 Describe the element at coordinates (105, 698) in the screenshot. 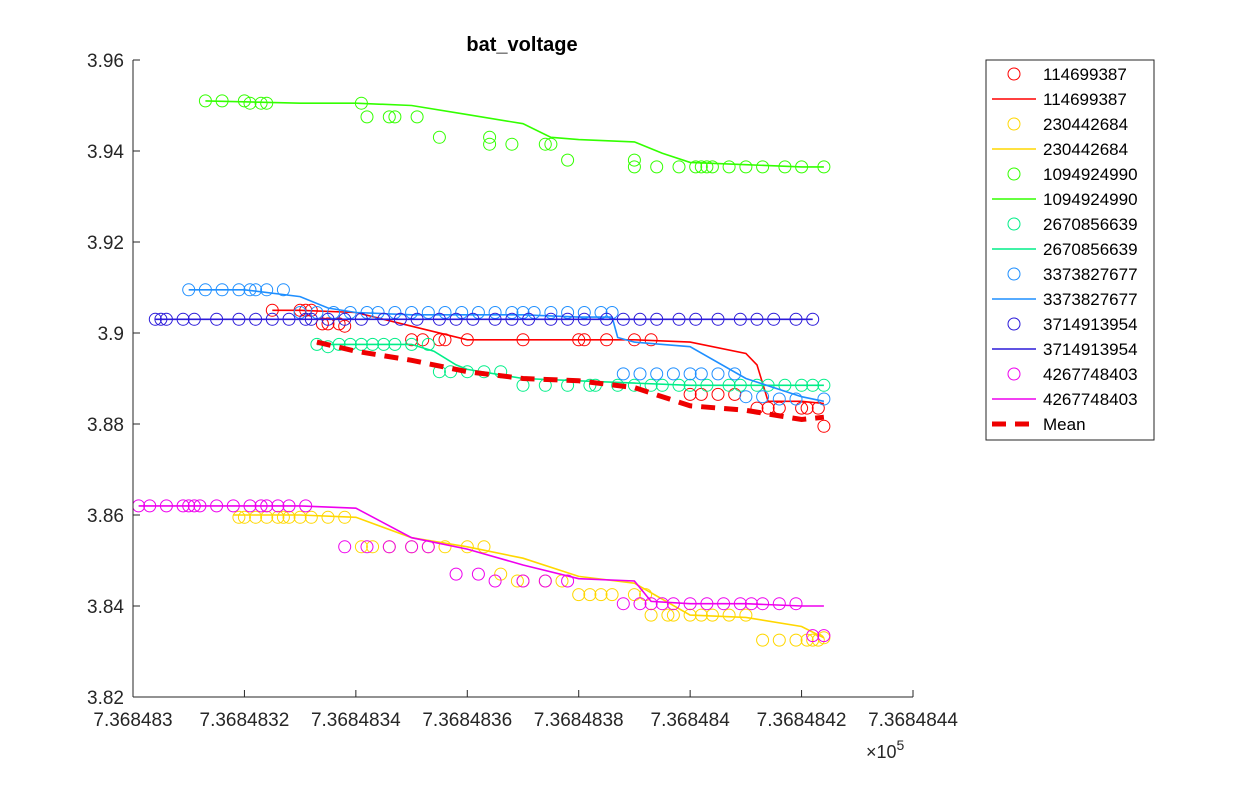

I see `y-tick-label: 3.82` at that location.